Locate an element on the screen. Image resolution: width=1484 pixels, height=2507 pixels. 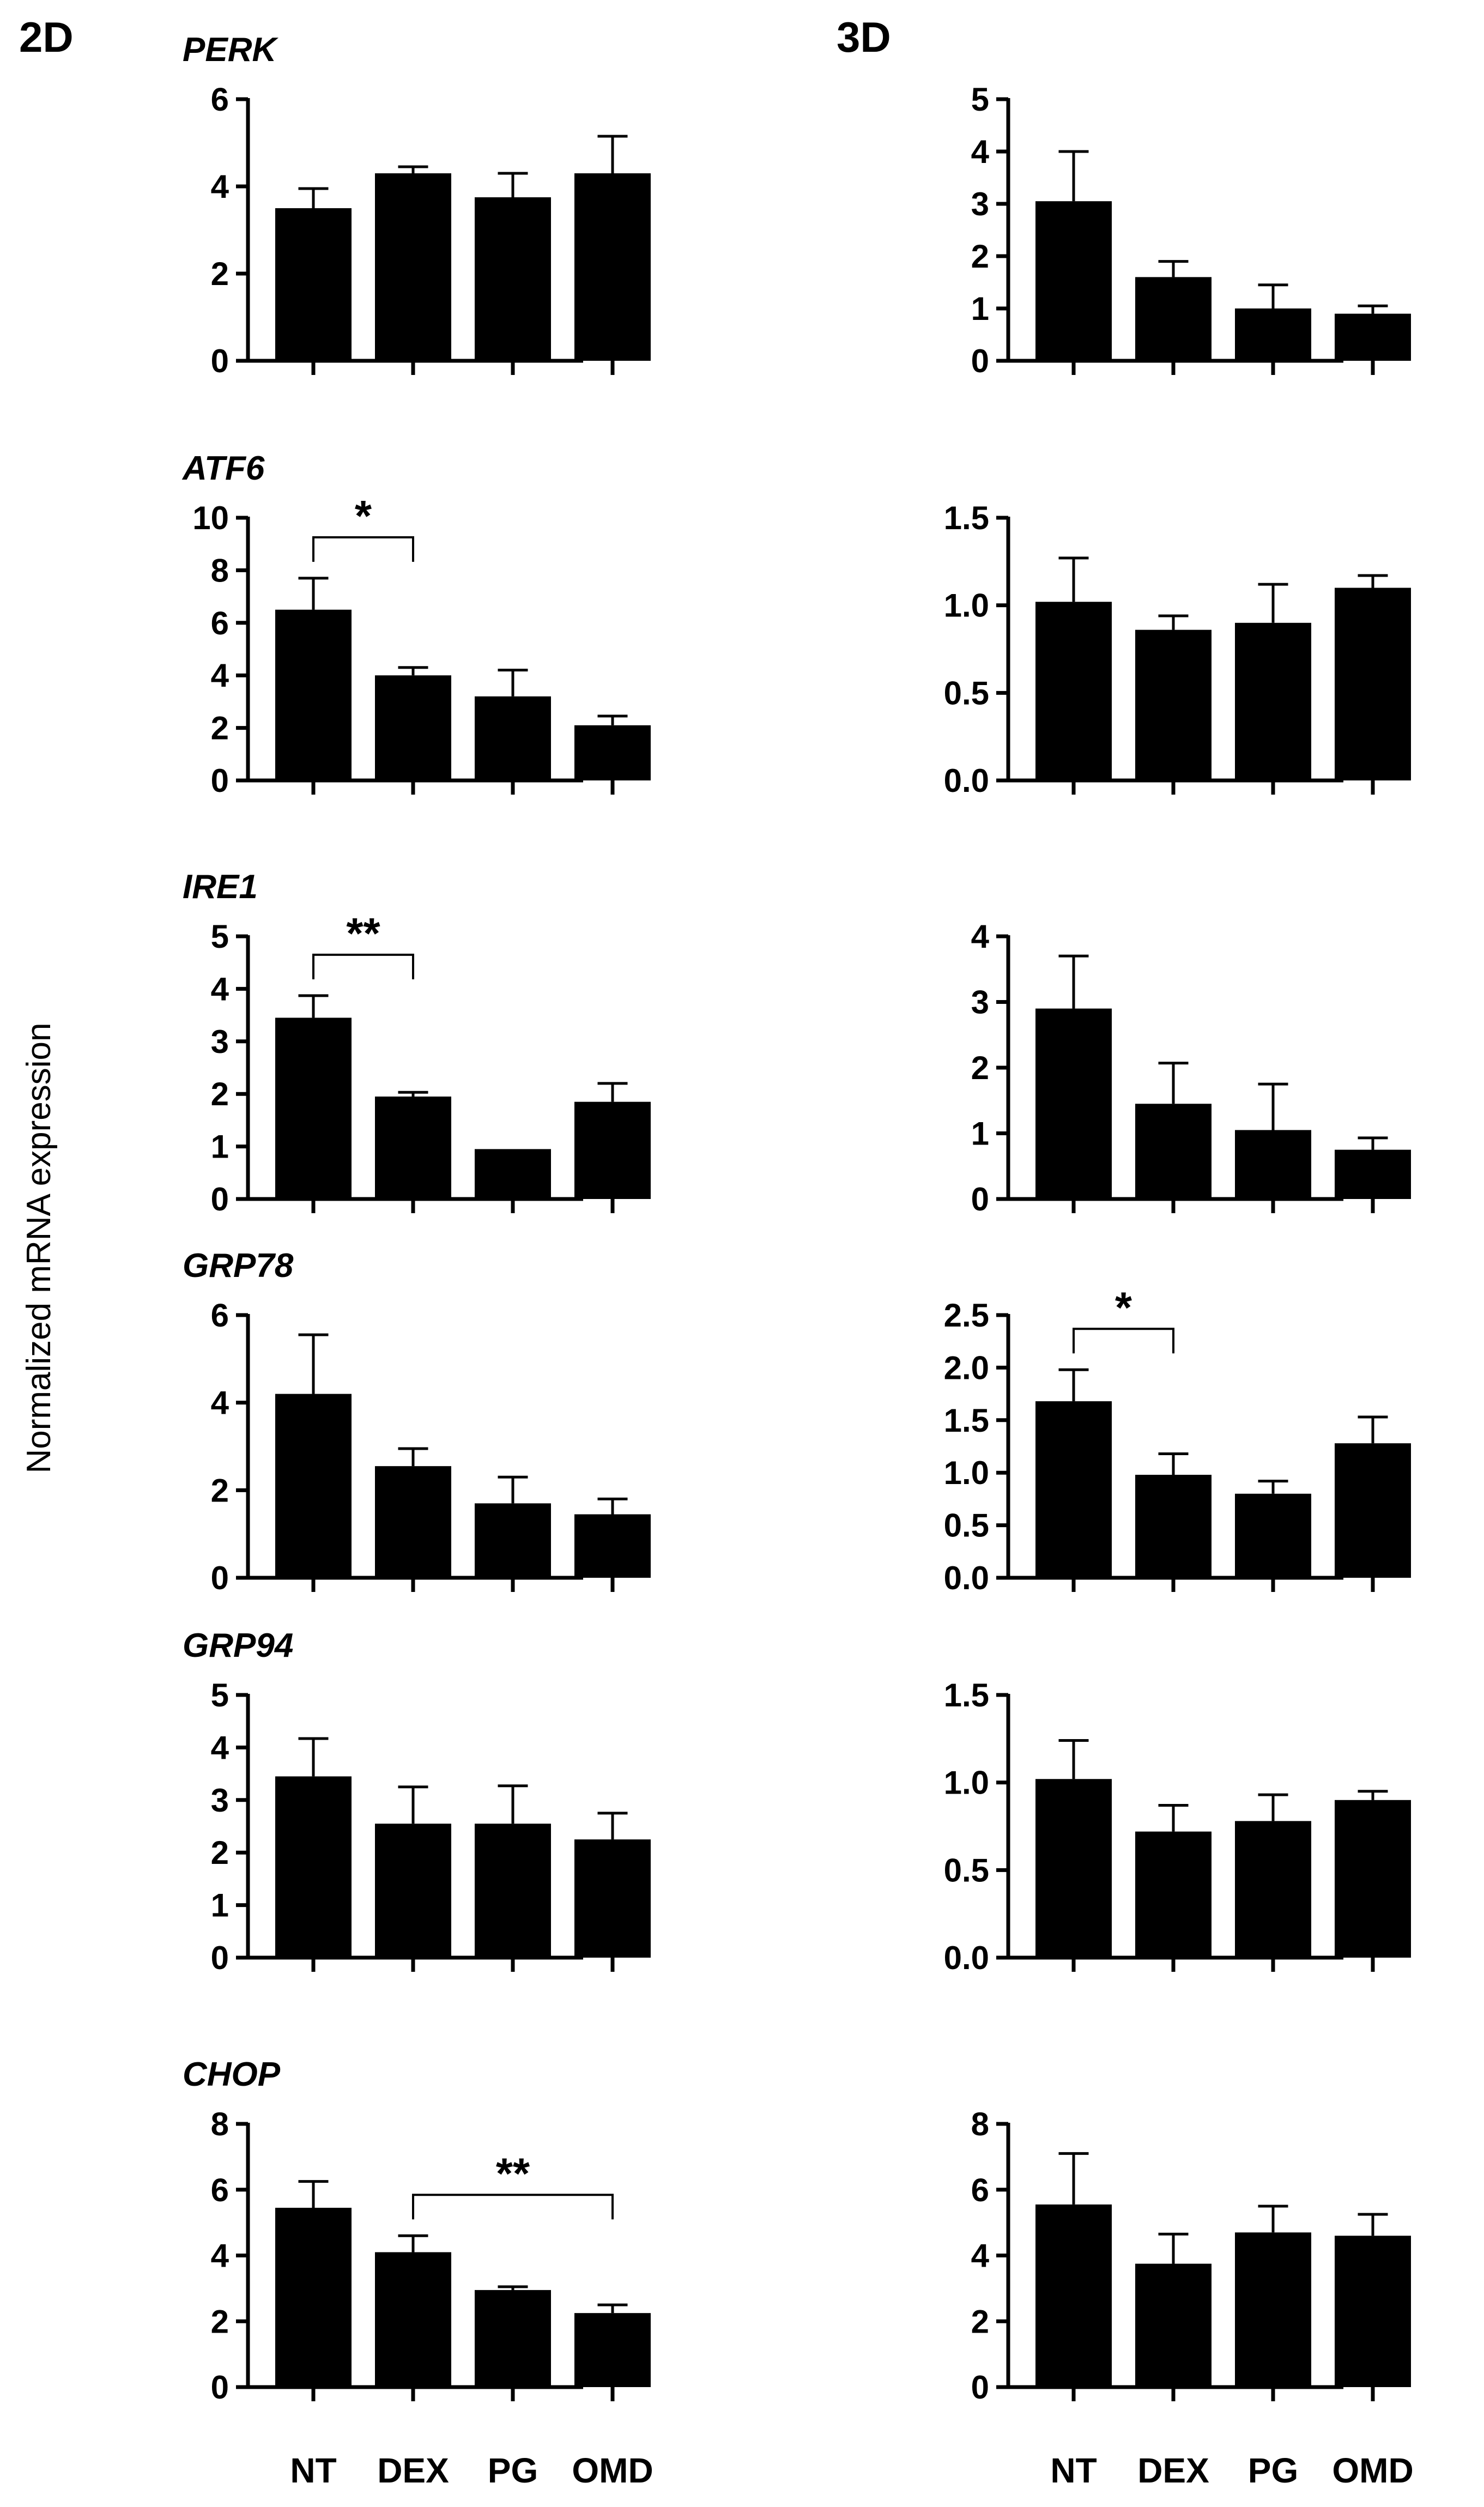
bar-panel-3d-3: 0 1 2 3 4 is located at coordinates (1191, 1068).